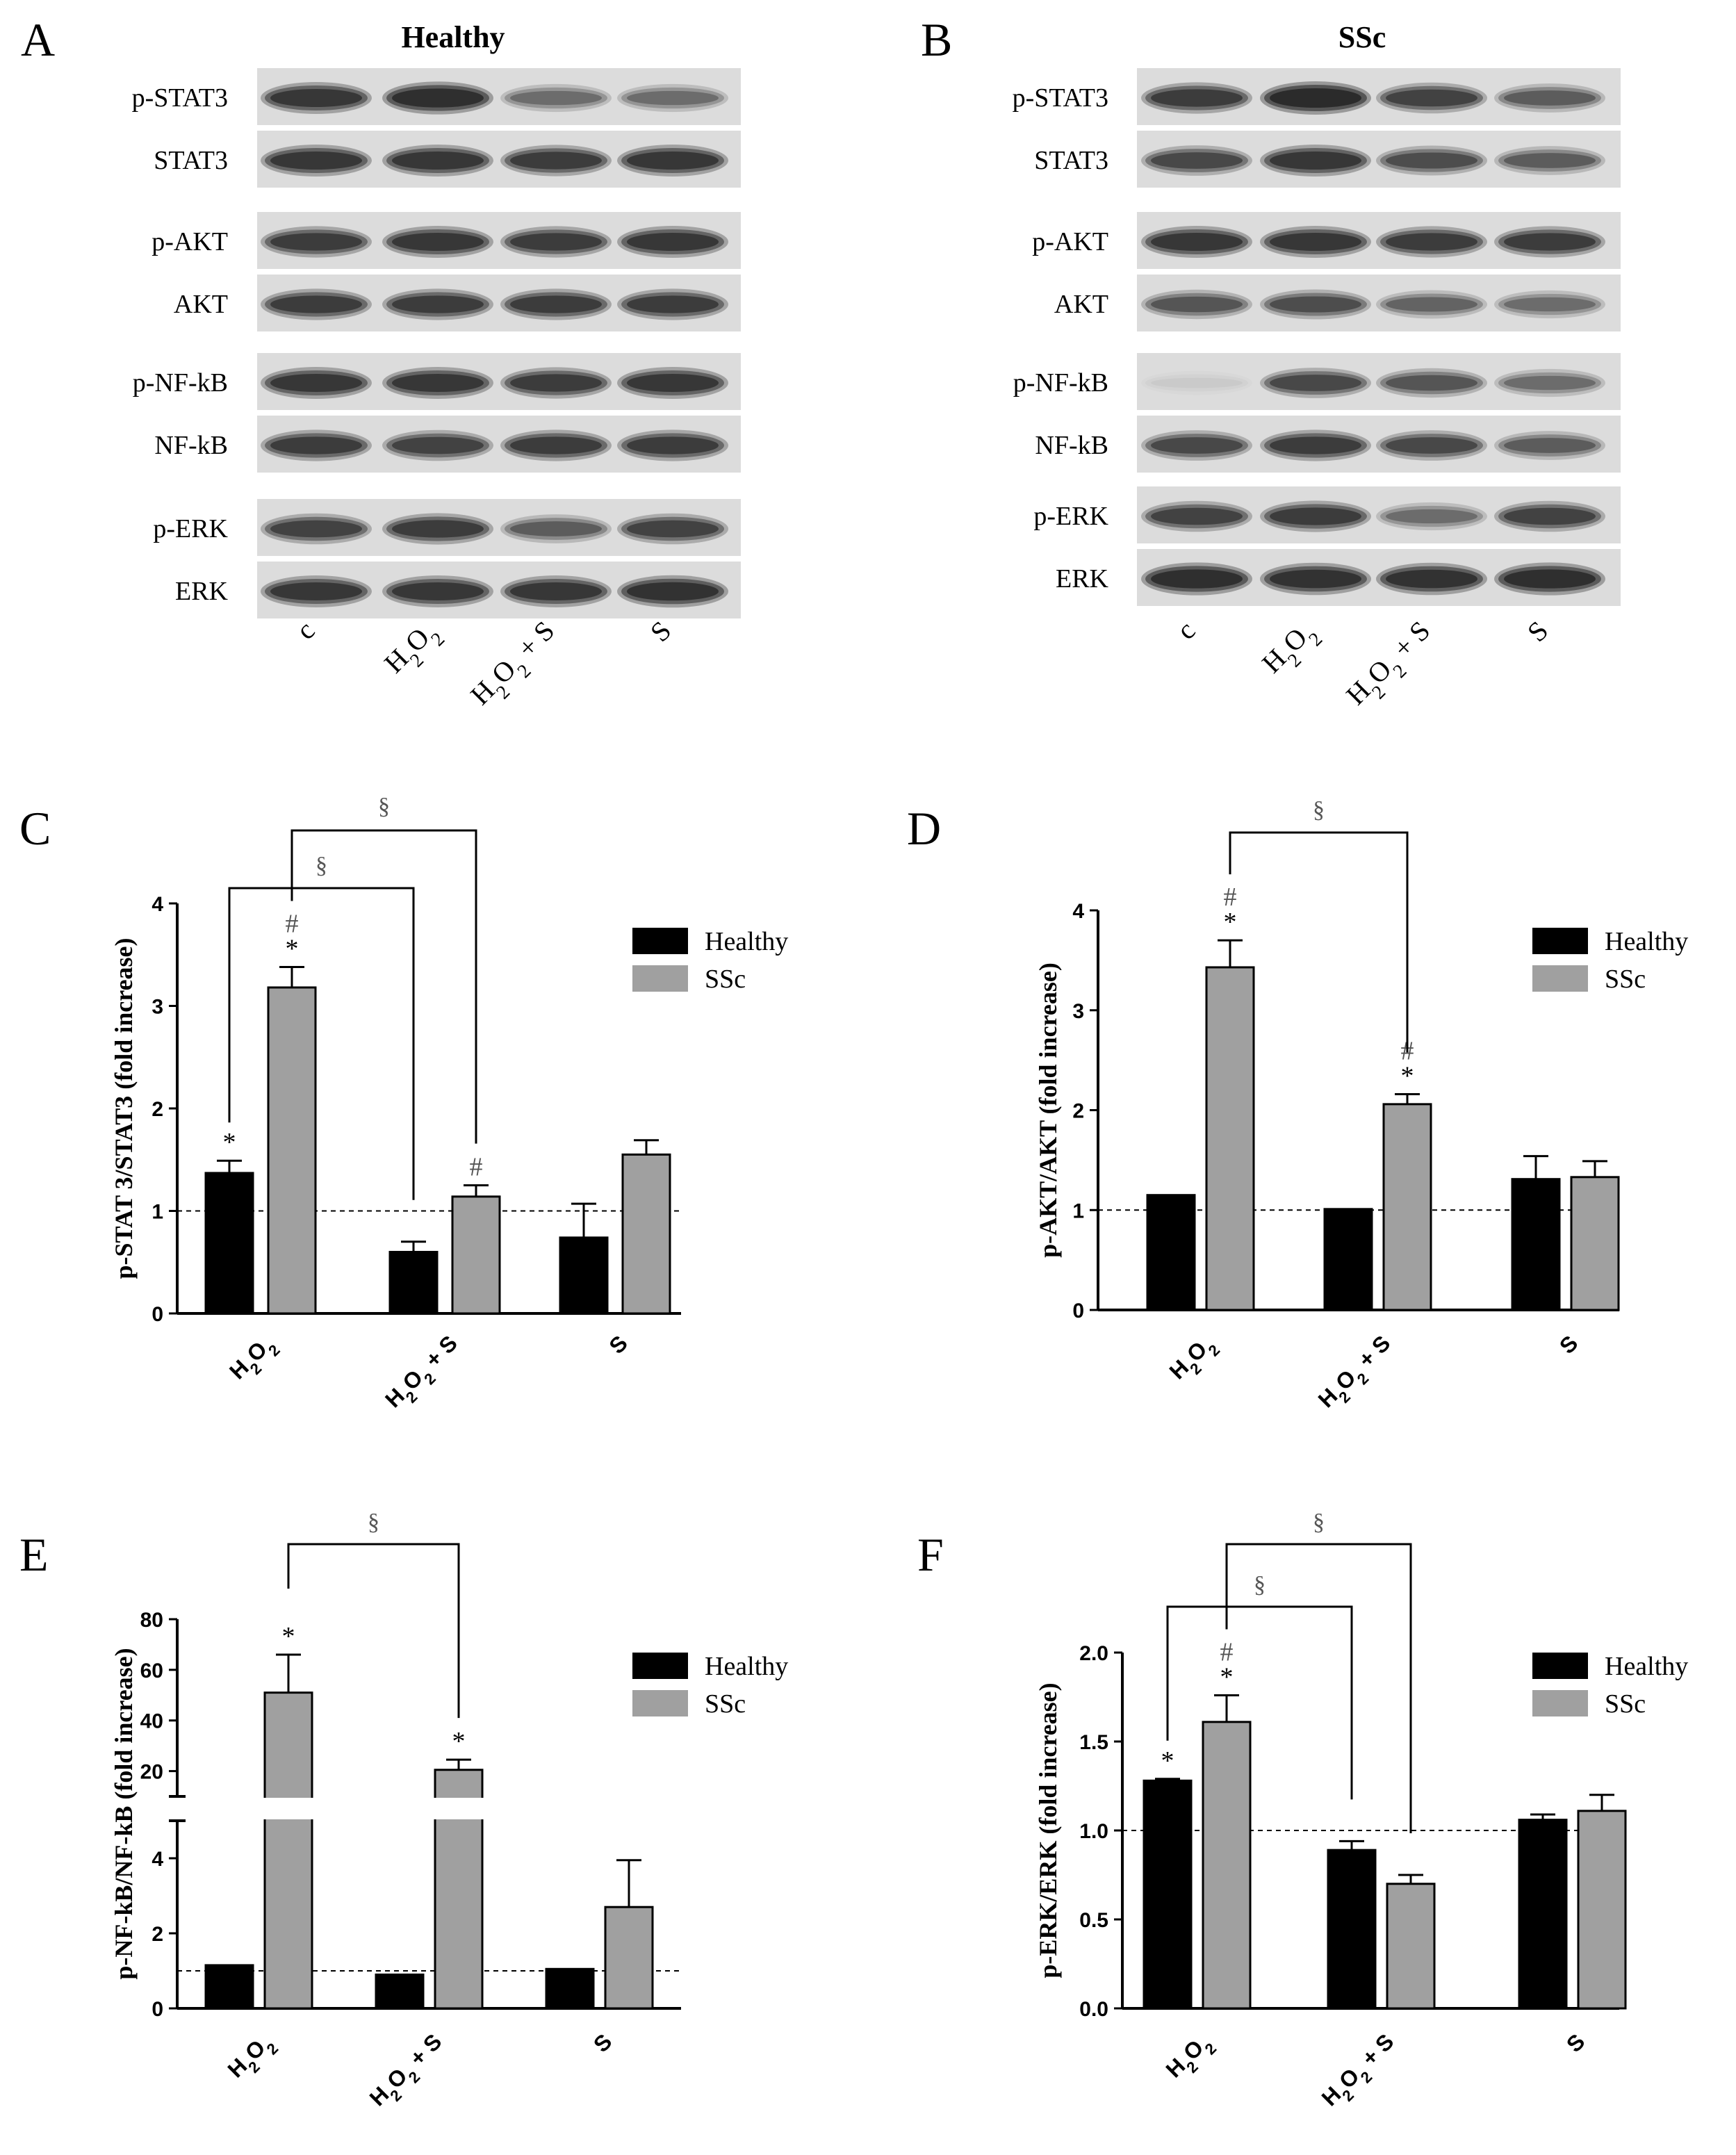  Describe the element at coordinates (1070, 242) in the screenshot. I see `blot-row-label: p-AKT` at that location.